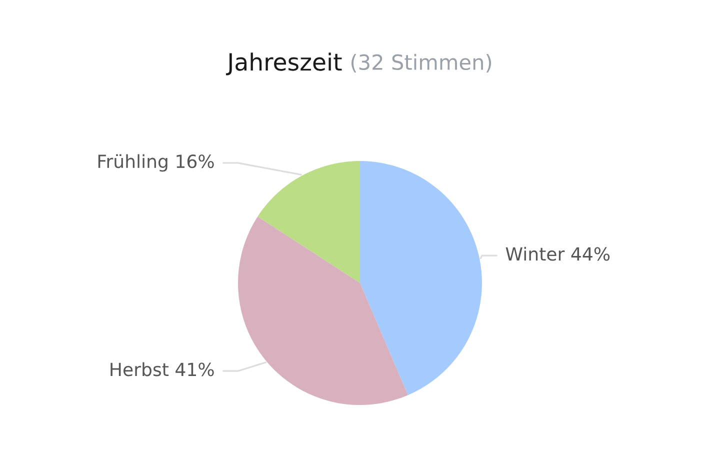  What do you see at coordinates (284, 64) in the screenshot?
I see `chart-title: Jahreszeit` at bounding box center [284, 64].